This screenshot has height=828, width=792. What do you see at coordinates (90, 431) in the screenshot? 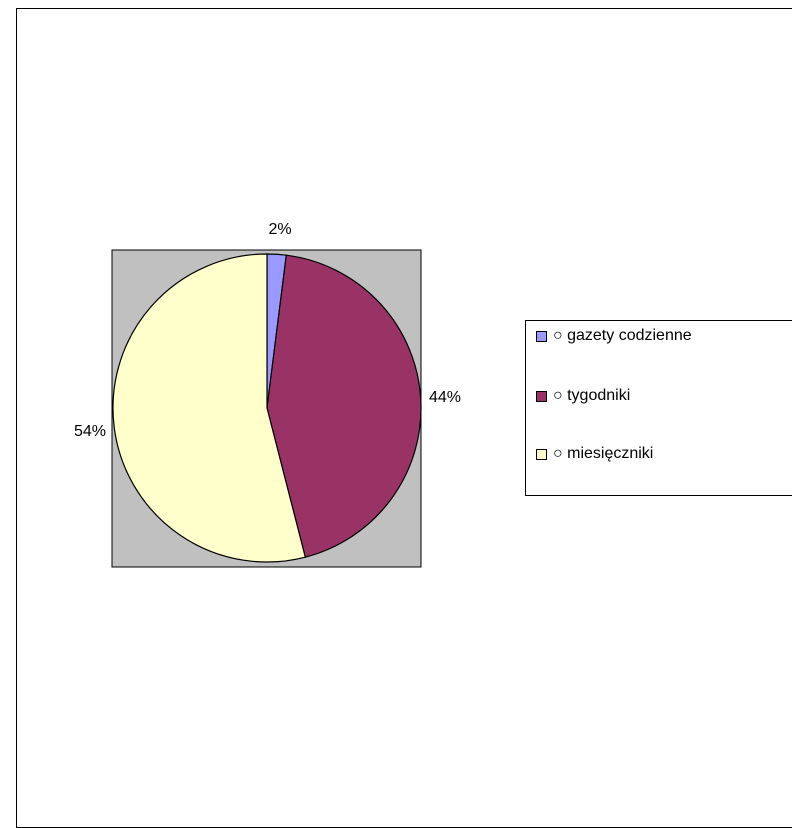
I see `label-miesieczniki: 54%` at bounding box center [90, 431].